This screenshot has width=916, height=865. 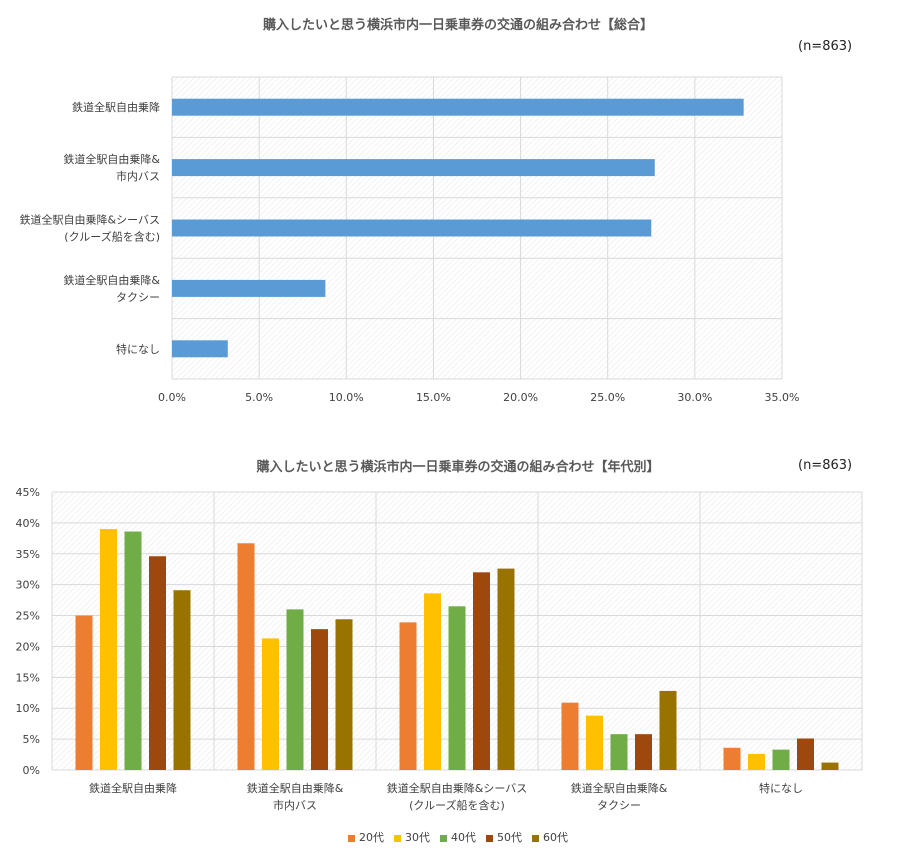 I want to click on y-tick-label: 25%, so click(x=28, y=616).